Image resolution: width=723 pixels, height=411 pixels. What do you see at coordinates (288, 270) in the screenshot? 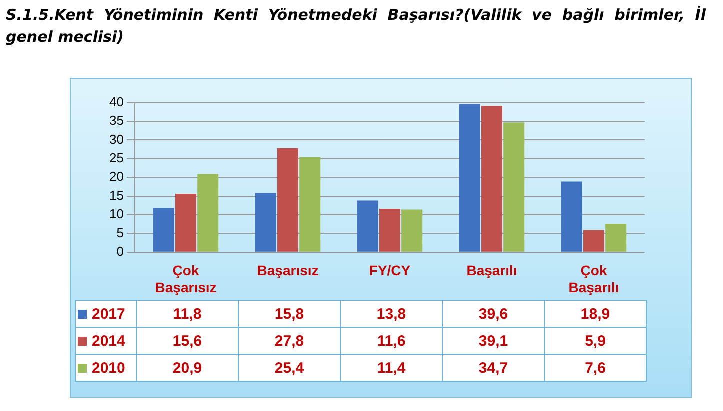
I see `x-tick-label: Başarısız` at bounding box center [288, 270].